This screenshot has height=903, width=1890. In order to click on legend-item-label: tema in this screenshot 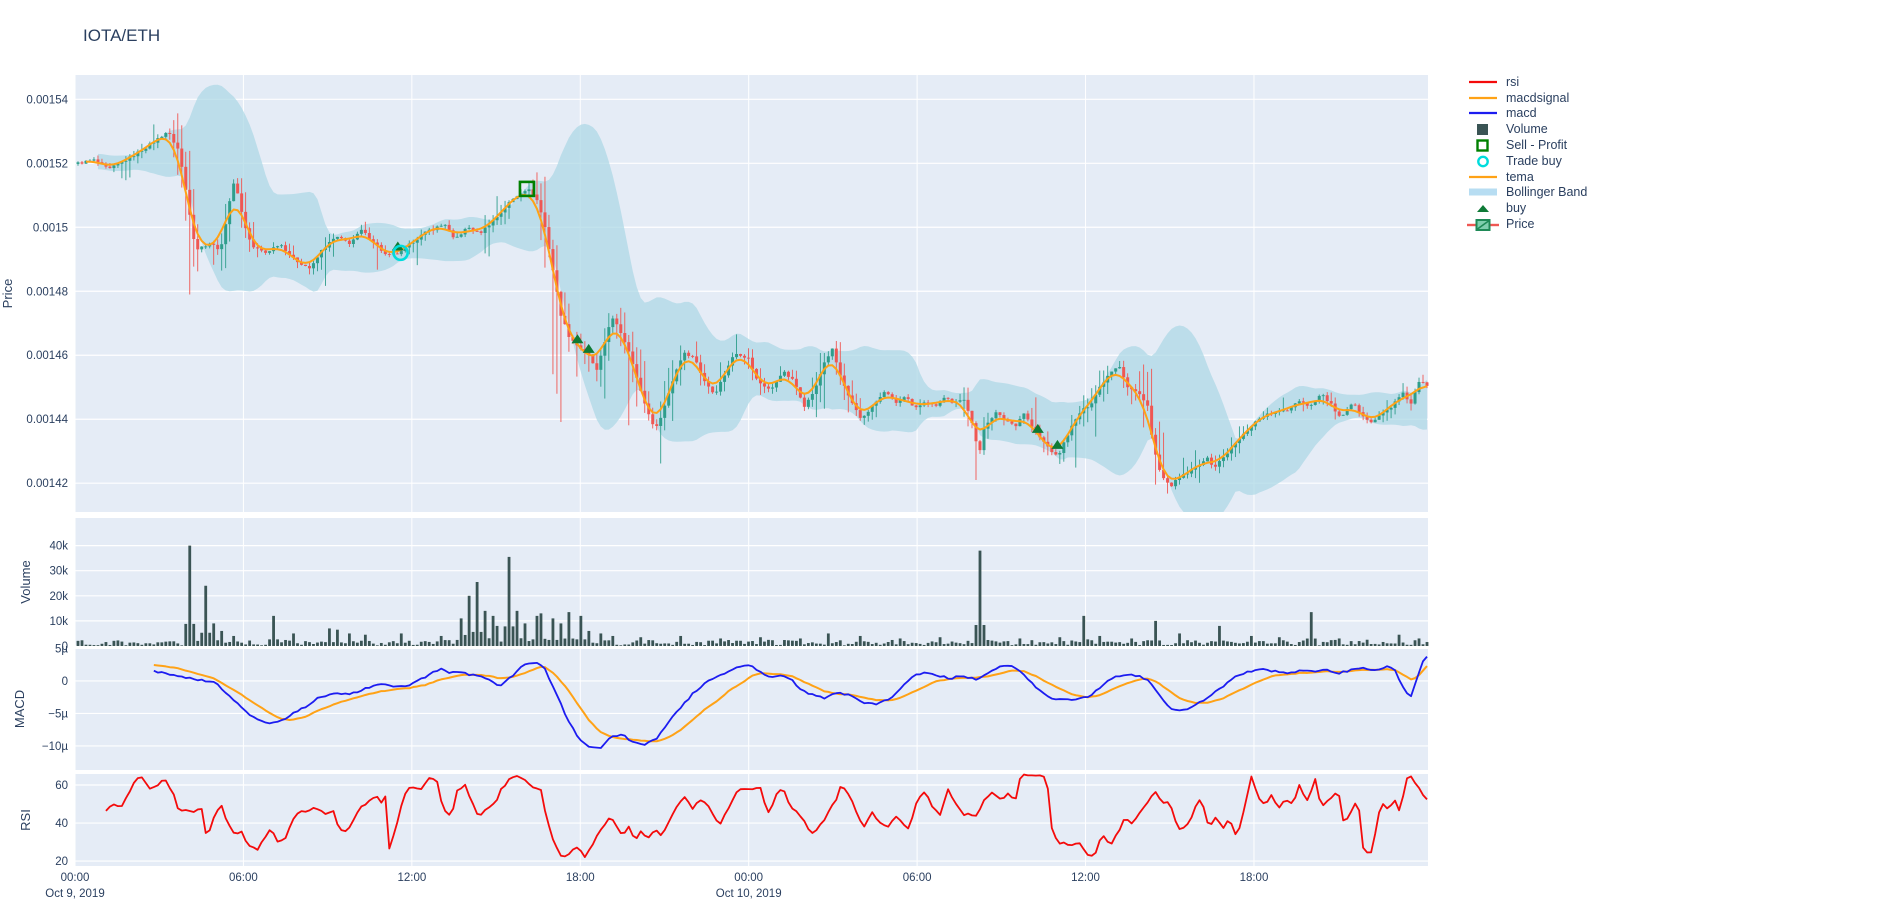, I will do `click(1520, 176)`.